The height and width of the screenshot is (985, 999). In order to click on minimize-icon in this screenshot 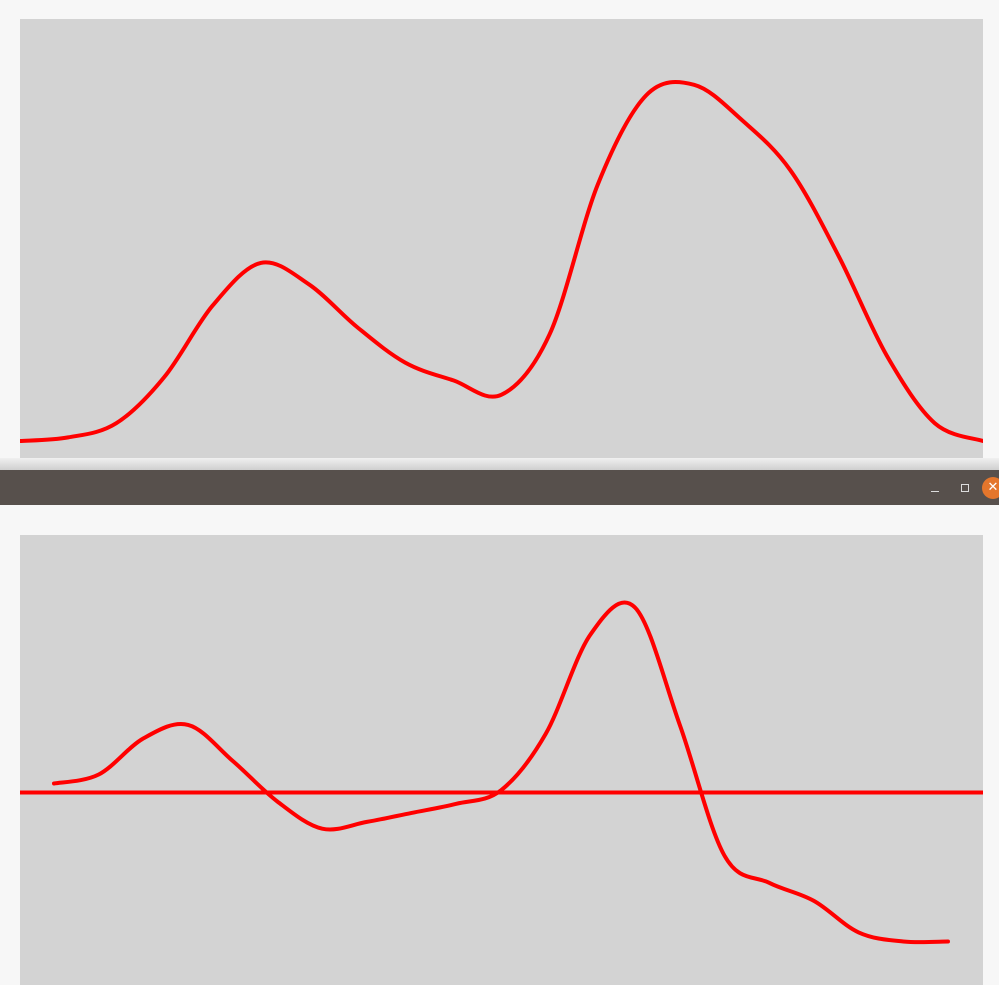, I will do `click(935, 491)`.